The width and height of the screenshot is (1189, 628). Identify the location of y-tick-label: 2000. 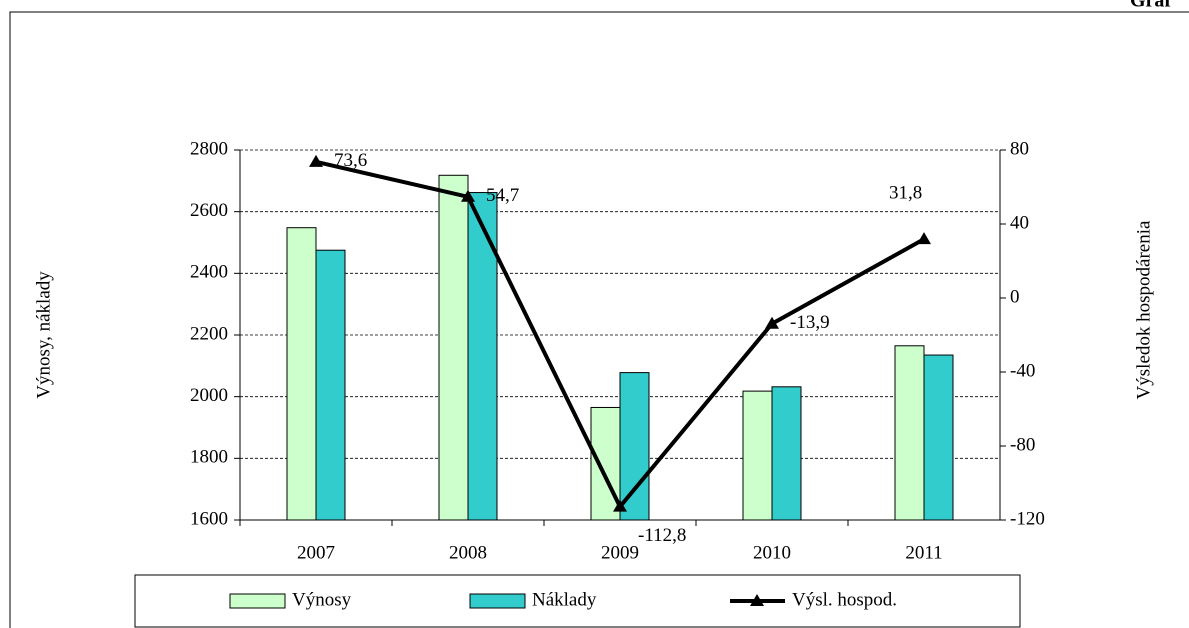
(209, 395).